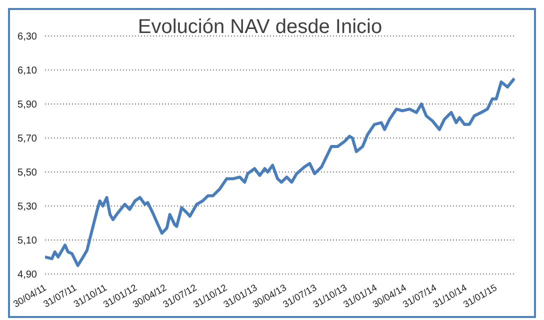 This screenshot has width=544, height=320. I want to click on y-tick-label: 6,10, so click(28, 71).